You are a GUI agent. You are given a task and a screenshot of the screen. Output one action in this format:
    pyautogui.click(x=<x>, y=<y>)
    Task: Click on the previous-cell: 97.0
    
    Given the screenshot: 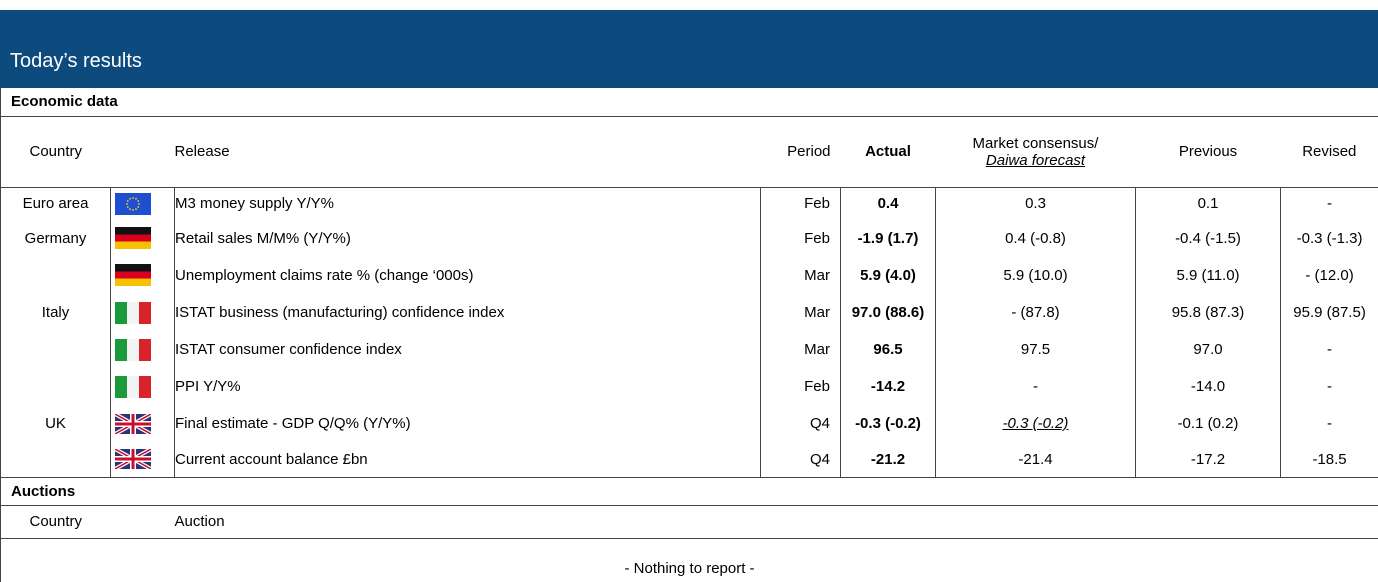 What is the action you would take?
    pyautogui.click(x=1208, y=349)
    